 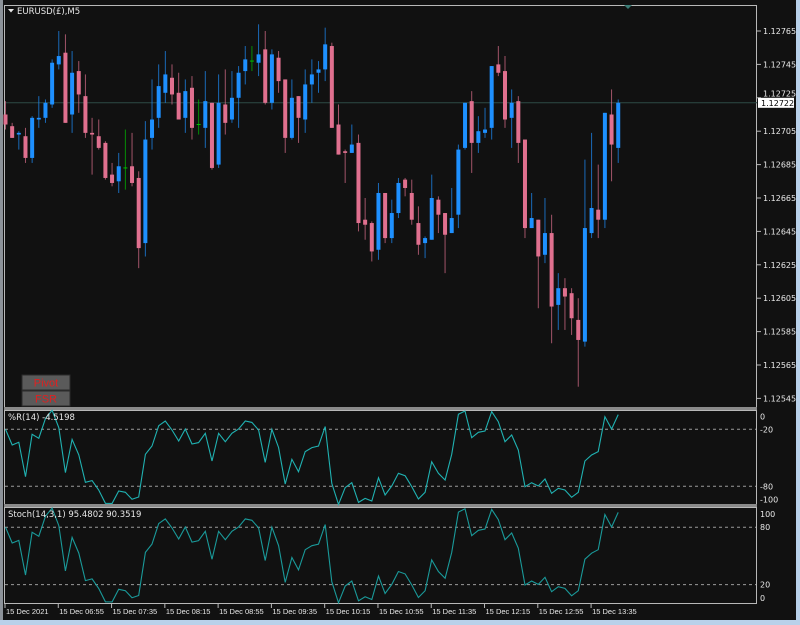 What do you see at coordinates (779, 365) in the screenshot?
I see `price-label: 1.12565` at bounding box center [779, 365].